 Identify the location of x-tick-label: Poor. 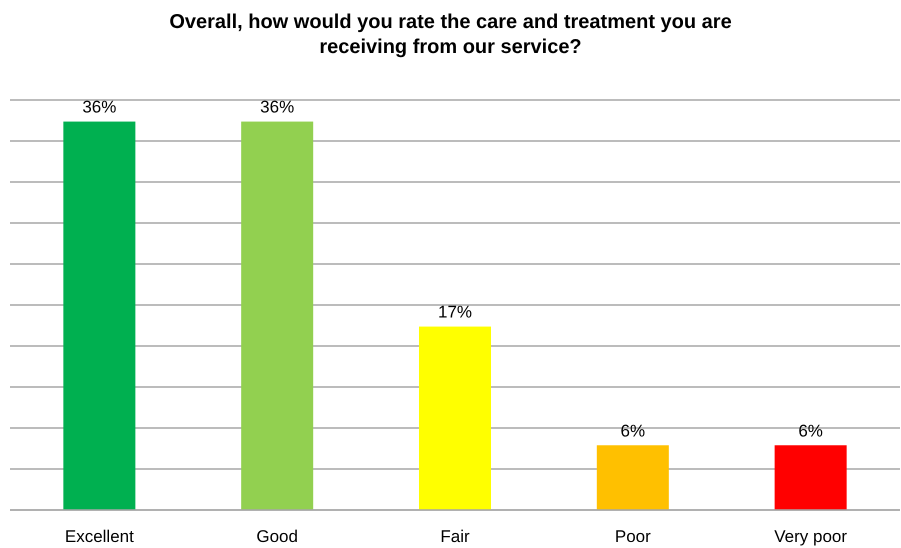
(633, 536).